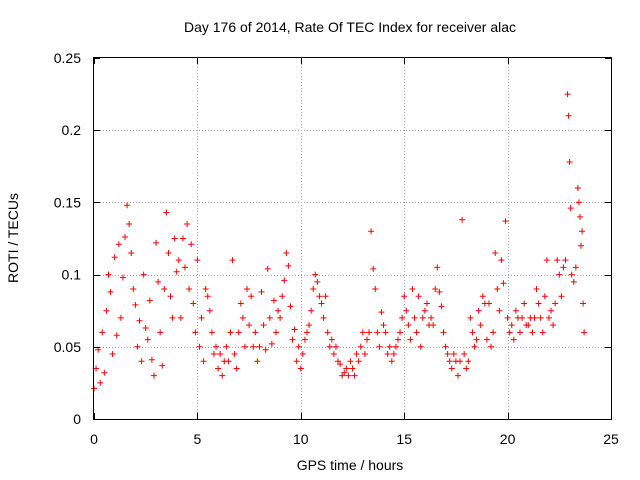 This screenshot has height=480, width=640. I want to click on y-tick-label: 0.25, so click(67, 58).